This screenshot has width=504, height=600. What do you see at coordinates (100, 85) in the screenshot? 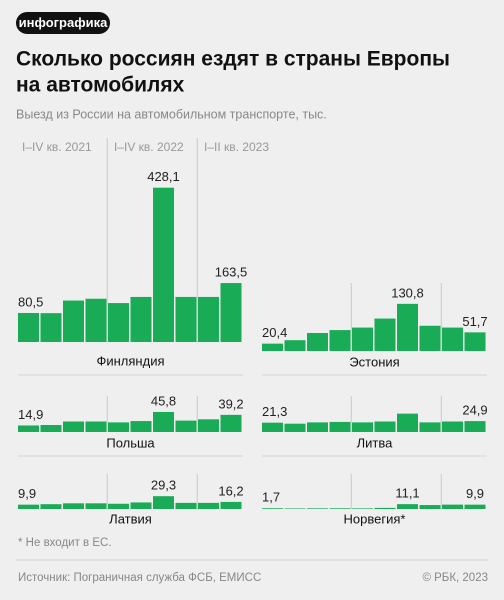
I see `title-line: на автомобилях` at bounding box center [100, 85].